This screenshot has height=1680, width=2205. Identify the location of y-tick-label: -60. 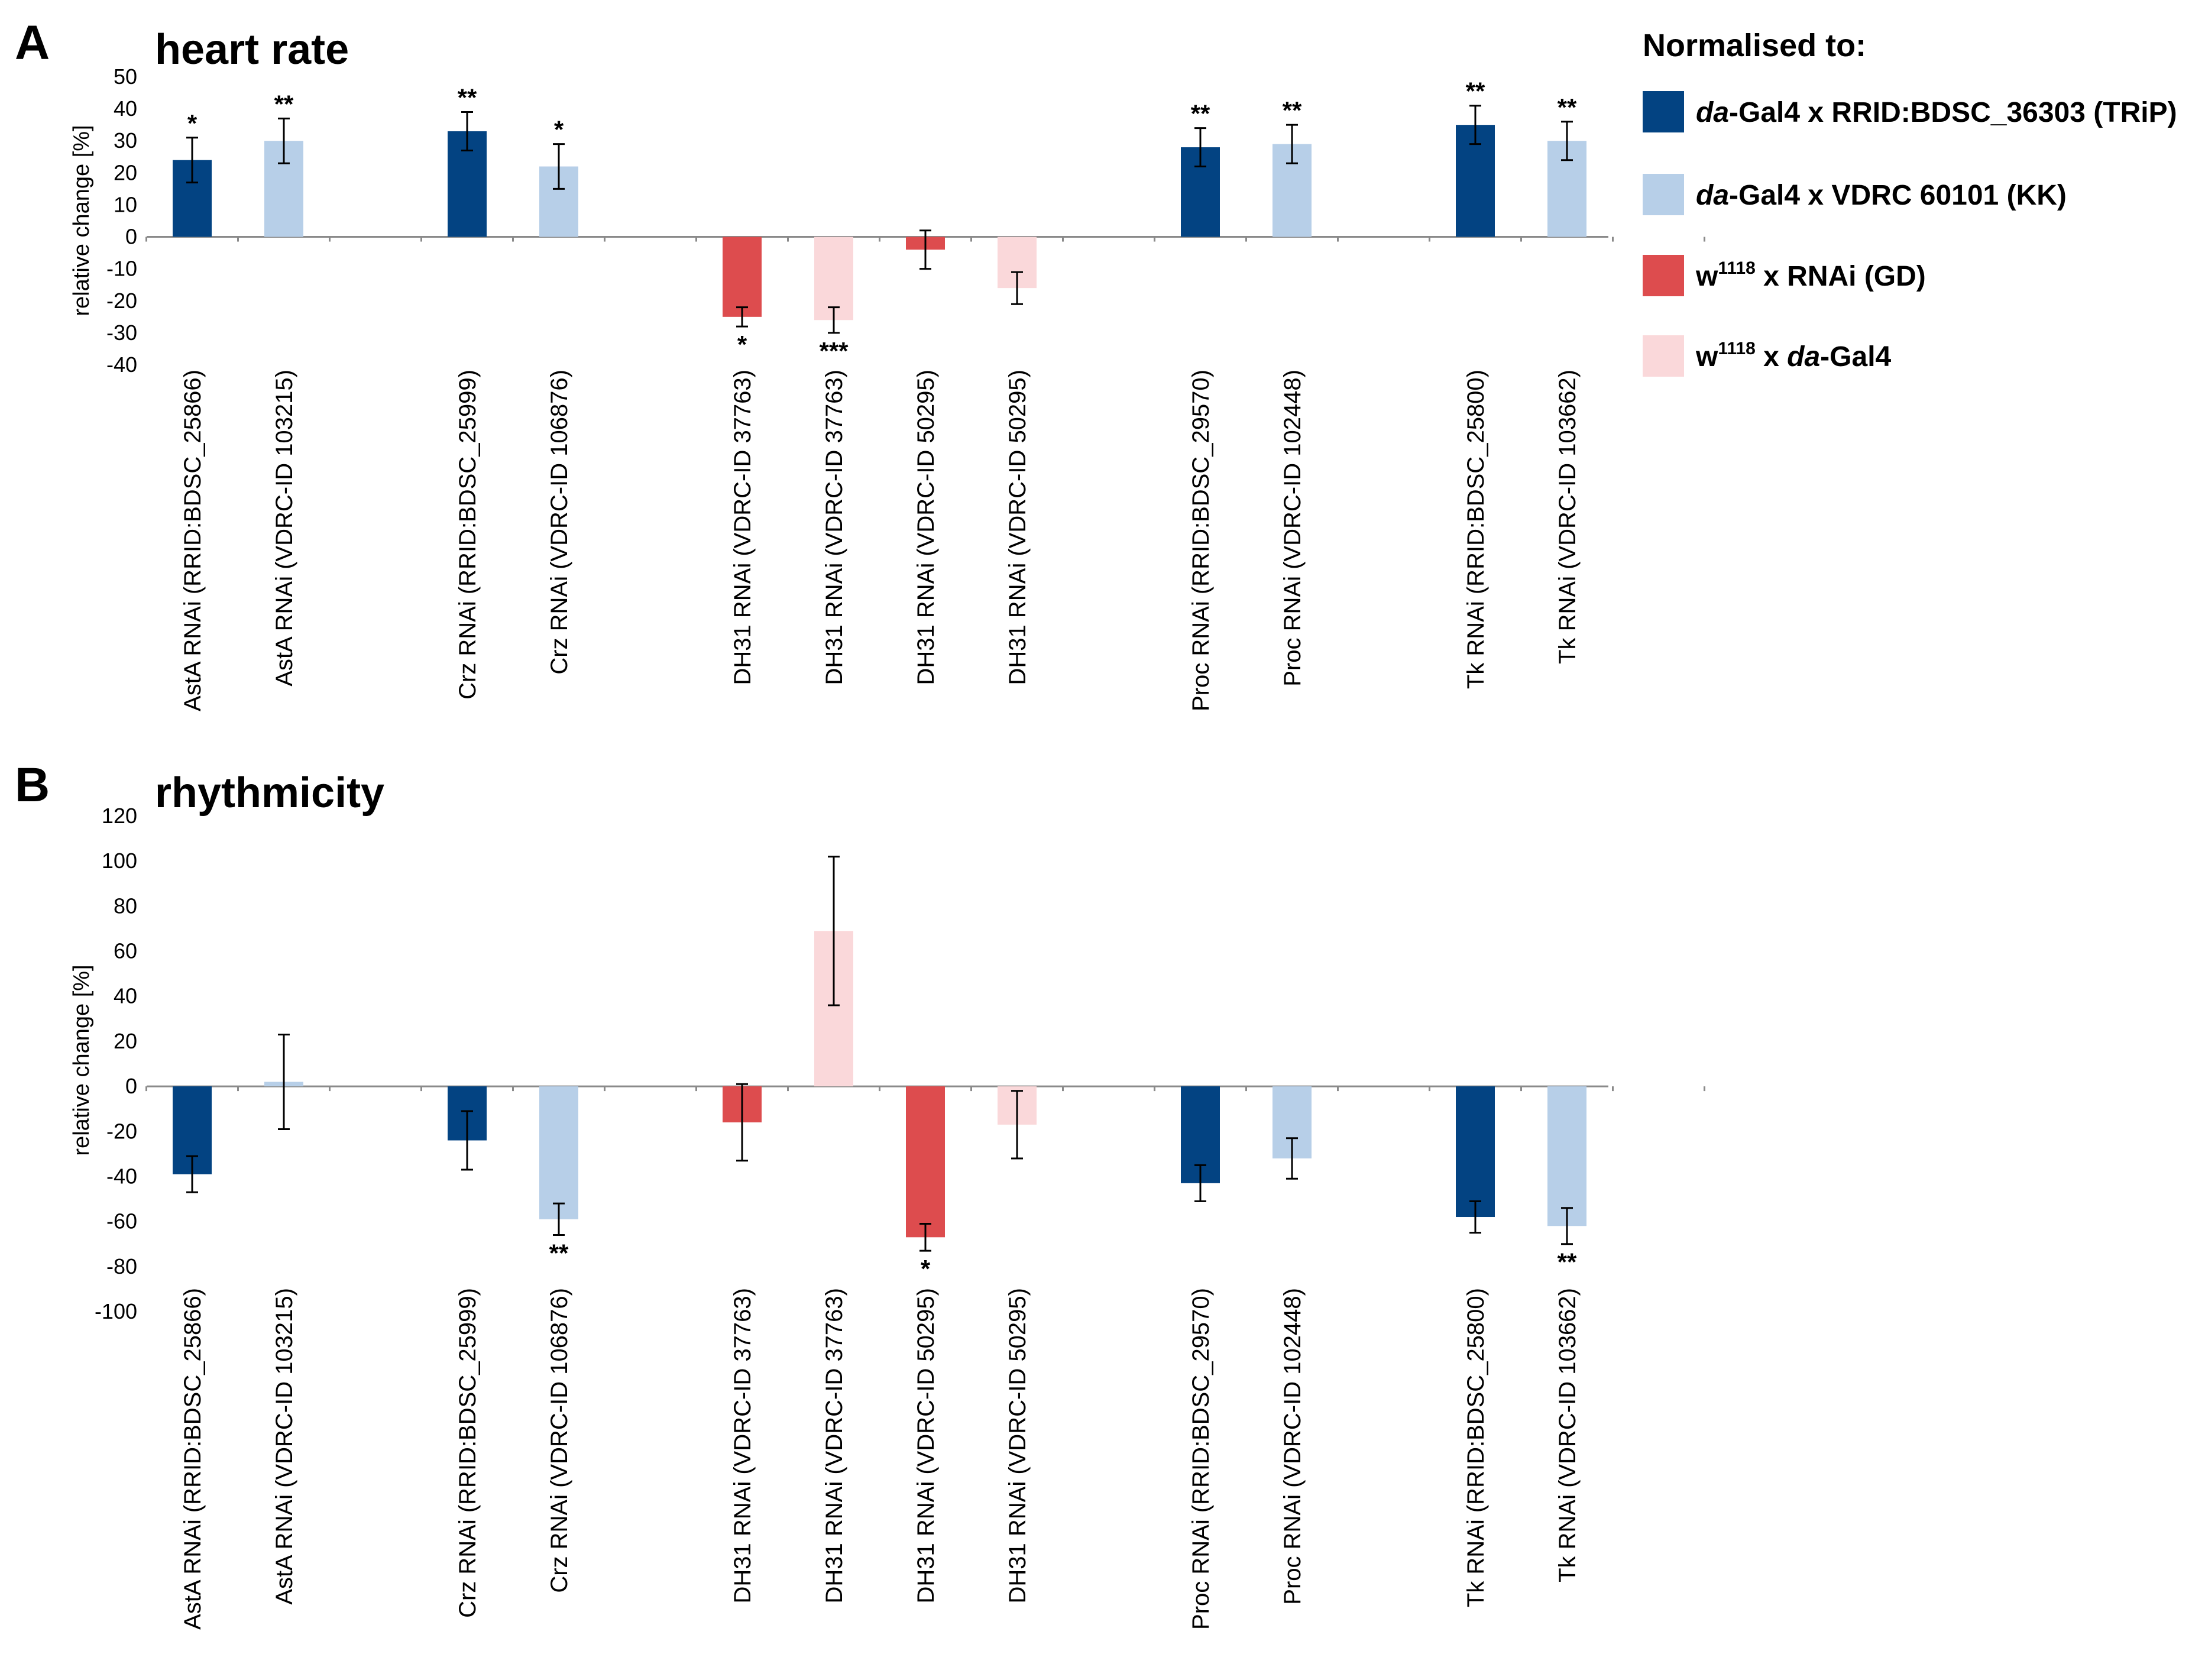
(121, 1222).